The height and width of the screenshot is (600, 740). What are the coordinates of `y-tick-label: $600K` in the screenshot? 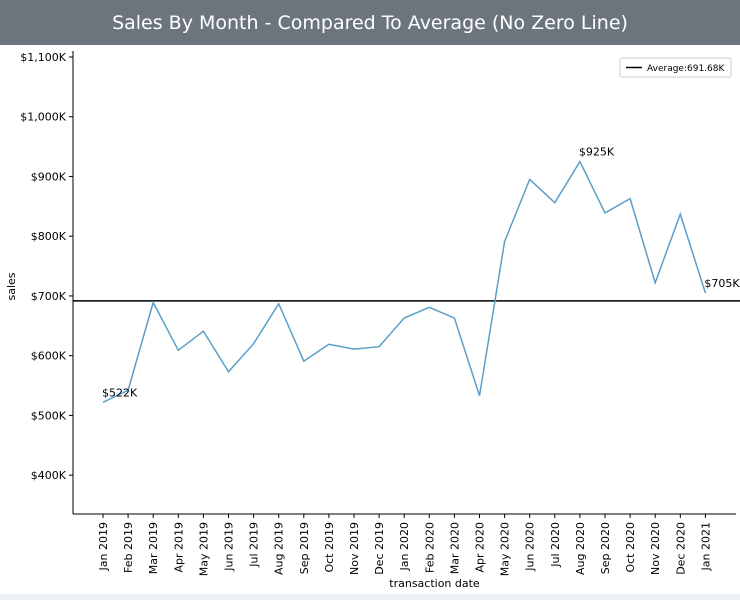 It's located at (49, 356).